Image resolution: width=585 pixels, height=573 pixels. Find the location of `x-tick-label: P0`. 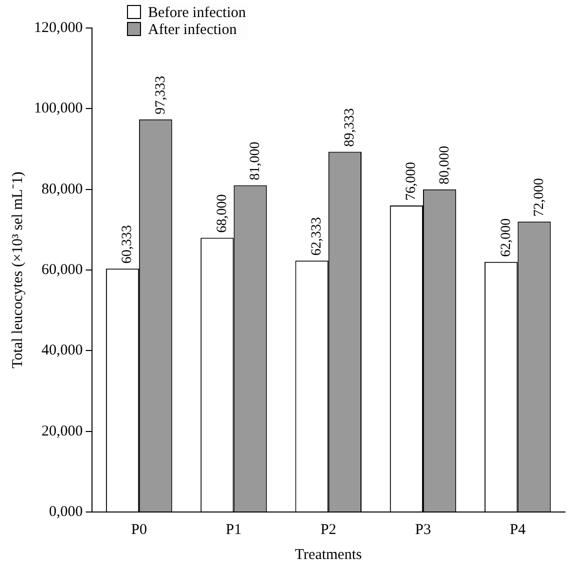

x-tick-label: P0 is located at coordinates (139, 530).